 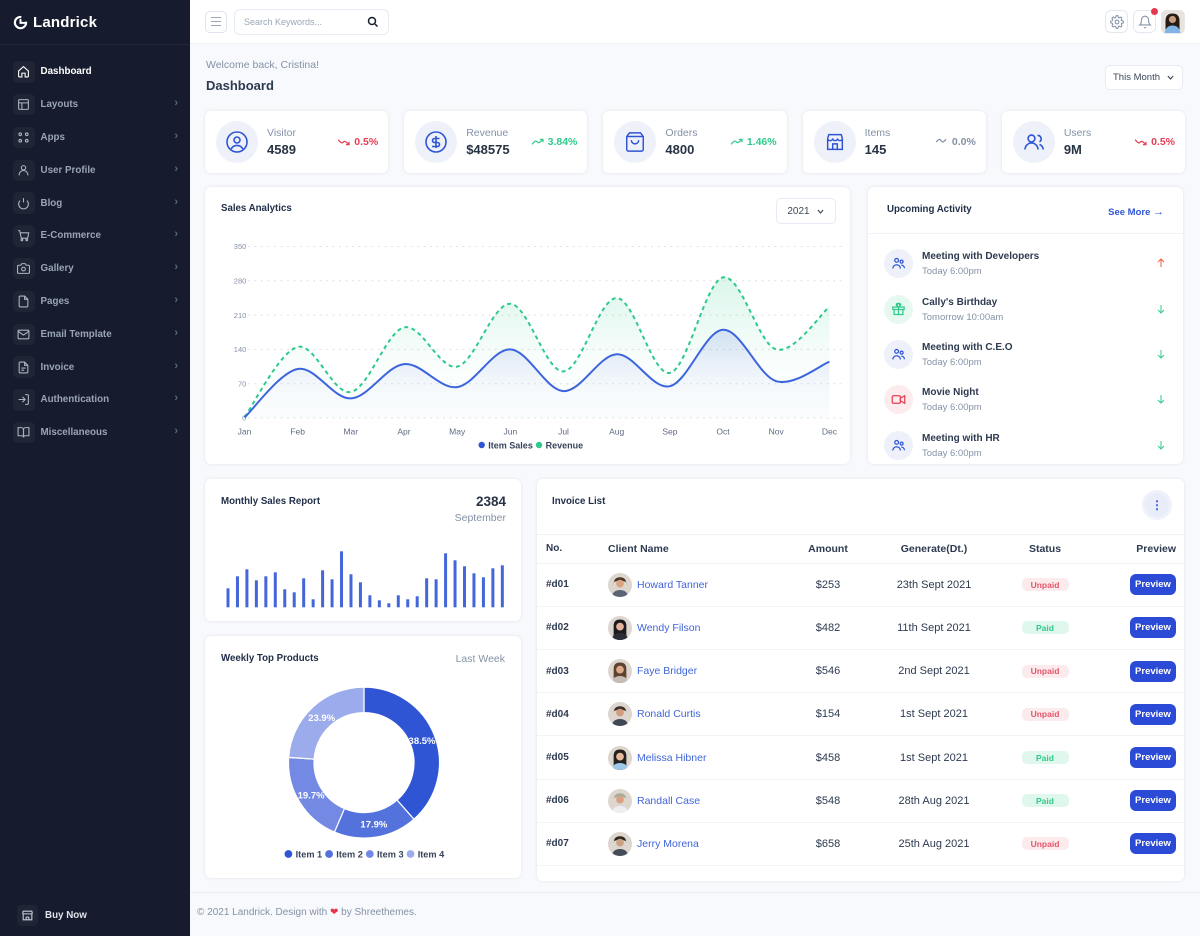 I want to click on svg-text: 19.7%, so click(x=311, y=795).